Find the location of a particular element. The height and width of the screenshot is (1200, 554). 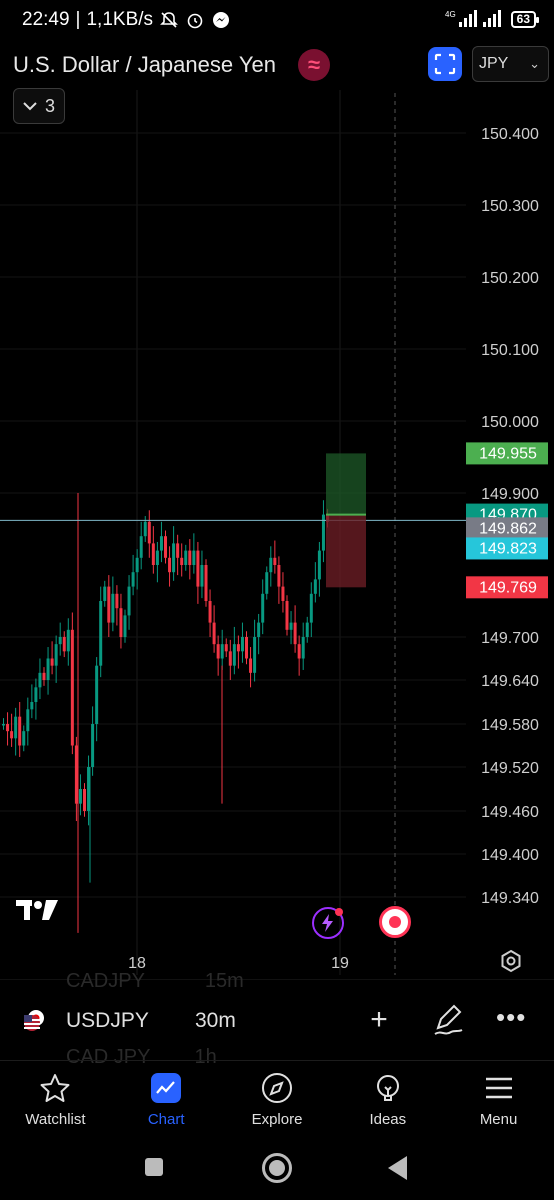

draw-tool-icon is located at coordinates (449, 1020).